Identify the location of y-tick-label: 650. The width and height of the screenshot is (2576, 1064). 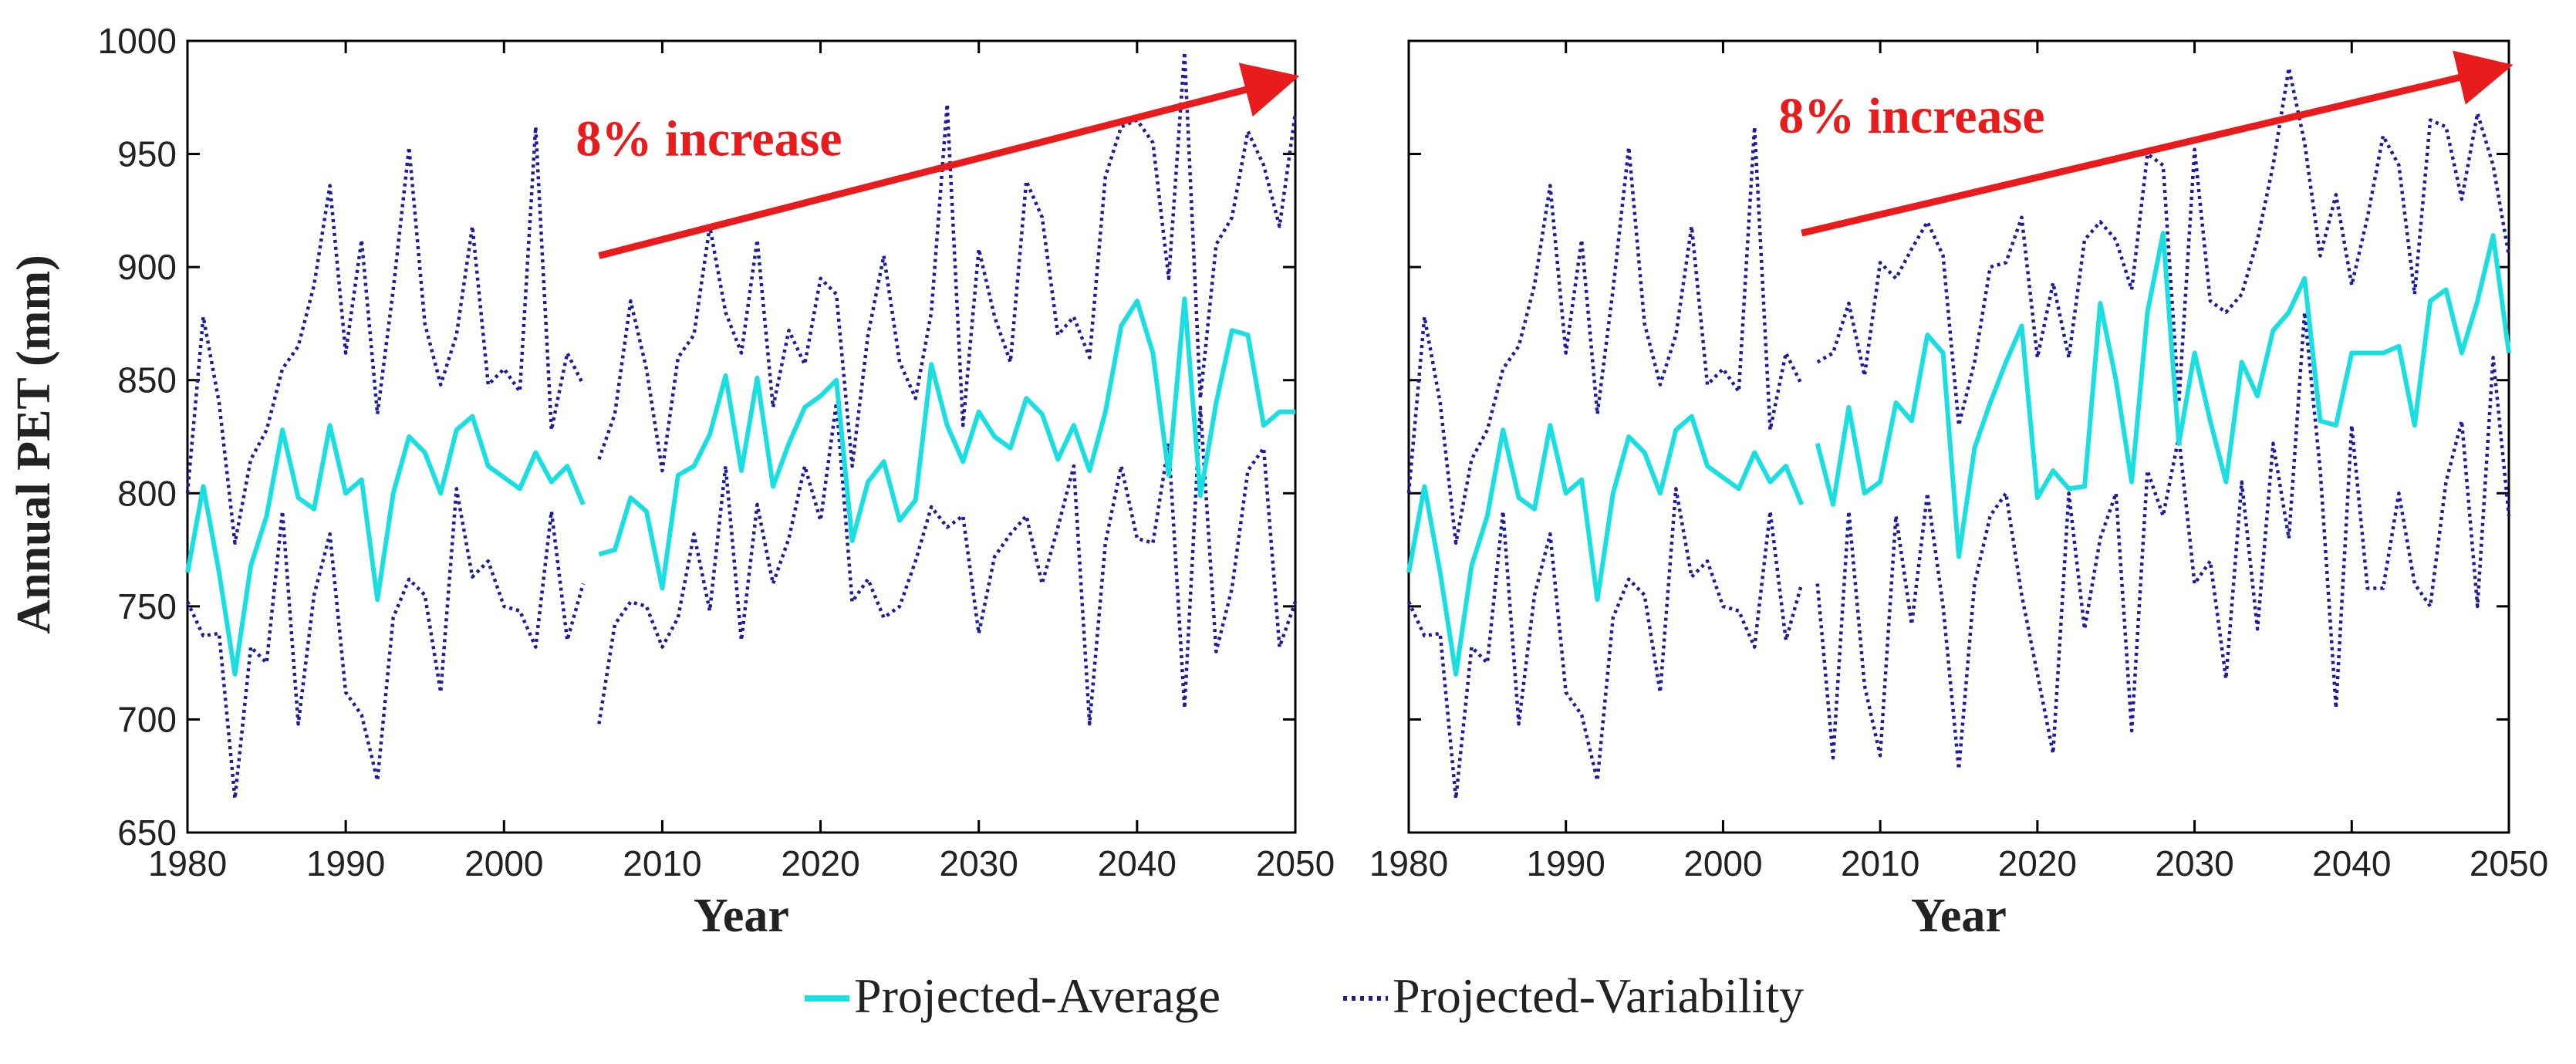
(147, 832).